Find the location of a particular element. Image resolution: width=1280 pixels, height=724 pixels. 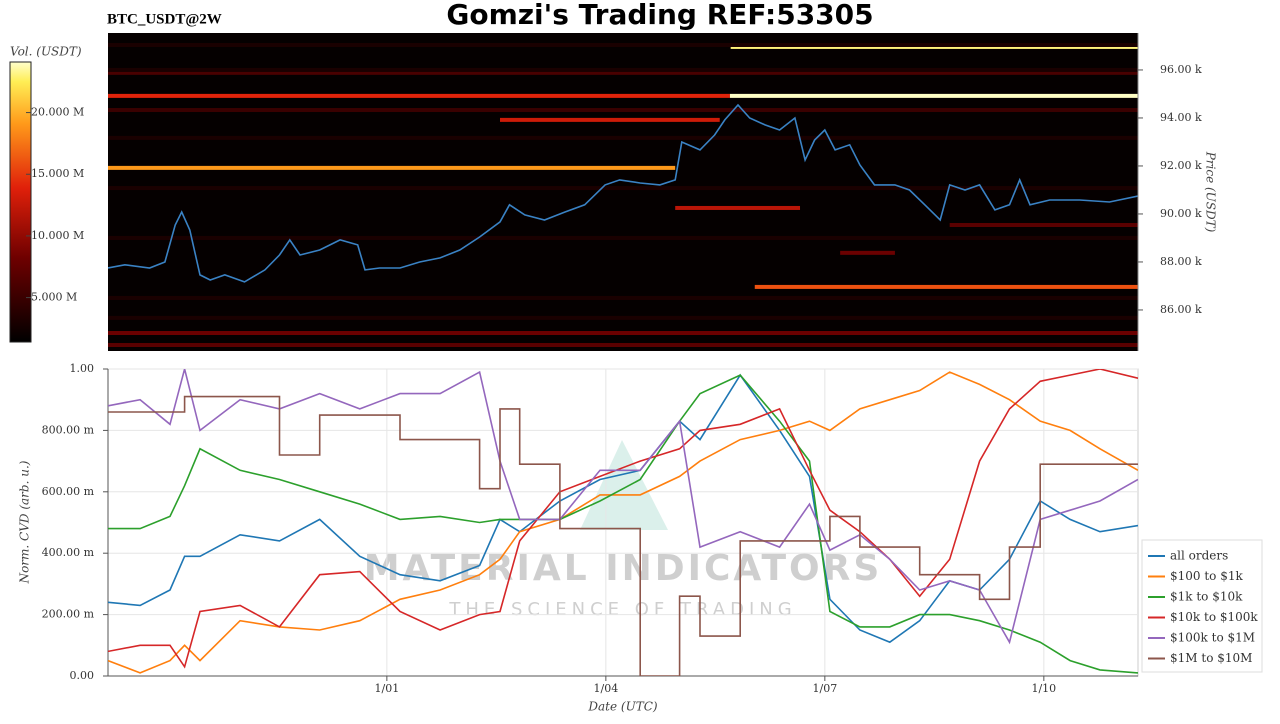

colorbar-tick-label: 10.000 M is located at coordinates (57, 235).